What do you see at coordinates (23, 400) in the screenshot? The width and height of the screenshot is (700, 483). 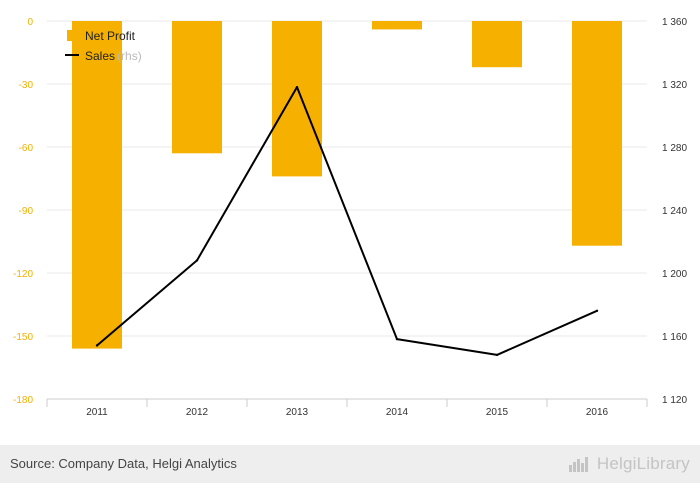 I see `left-tick-label: -180` at bounding box center [23, 400].